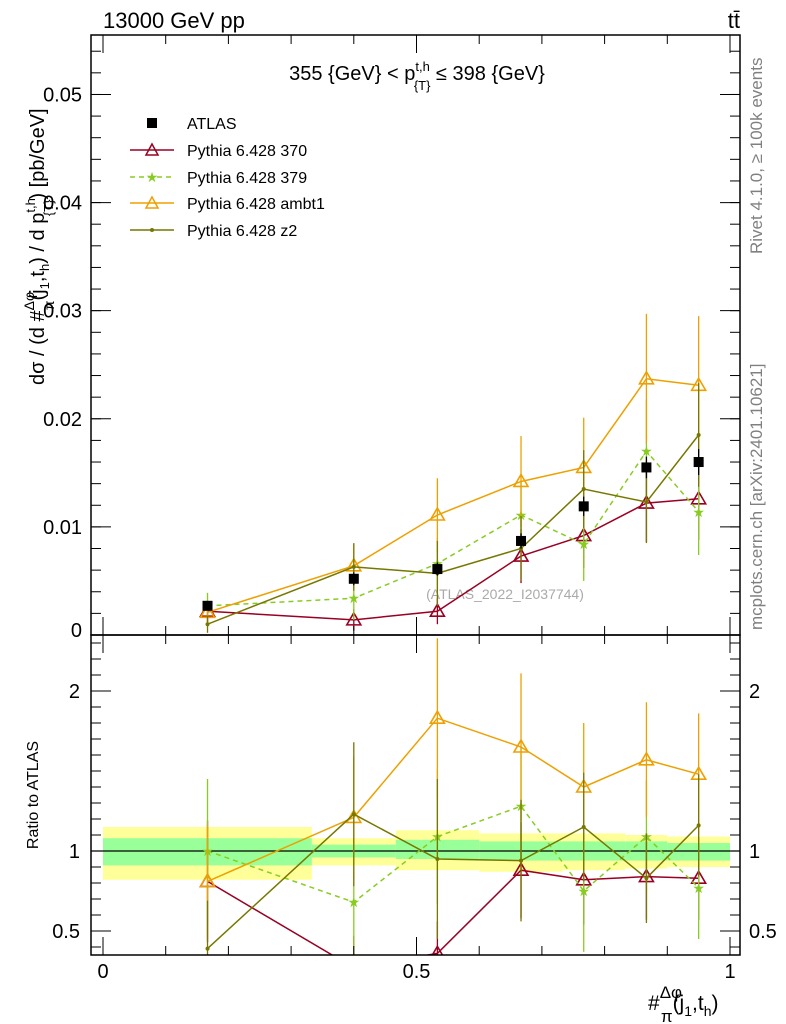  What do you see at coordinates (242, 231) in the screenshot?
I see `legend-label-z2: Pythia 6.428 z2` at bounding box center [242, 231].